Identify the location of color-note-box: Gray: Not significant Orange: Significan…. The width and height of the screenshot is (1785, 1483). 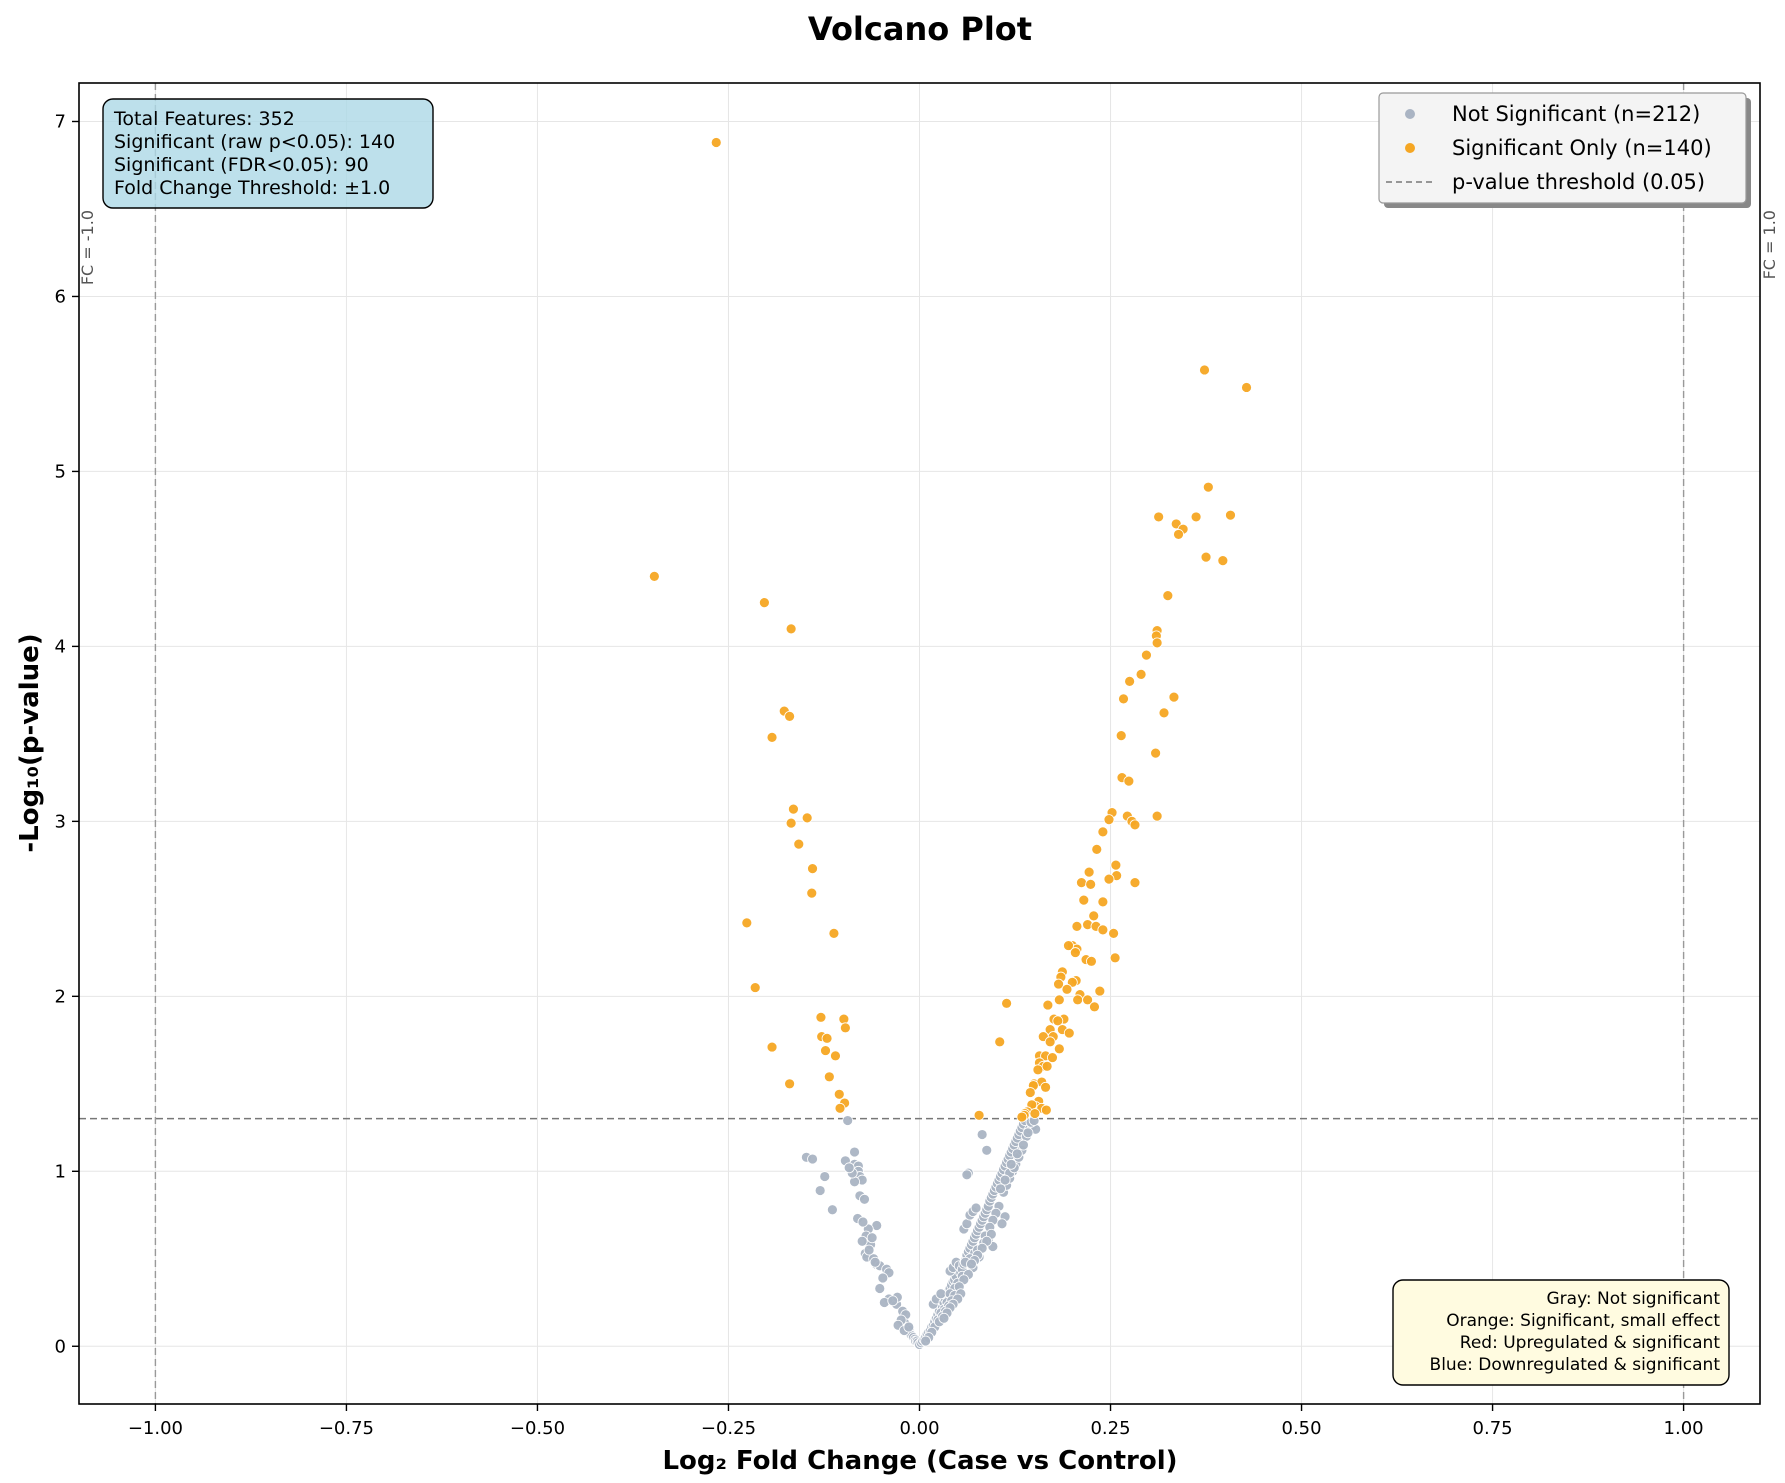
(1561, 1332).